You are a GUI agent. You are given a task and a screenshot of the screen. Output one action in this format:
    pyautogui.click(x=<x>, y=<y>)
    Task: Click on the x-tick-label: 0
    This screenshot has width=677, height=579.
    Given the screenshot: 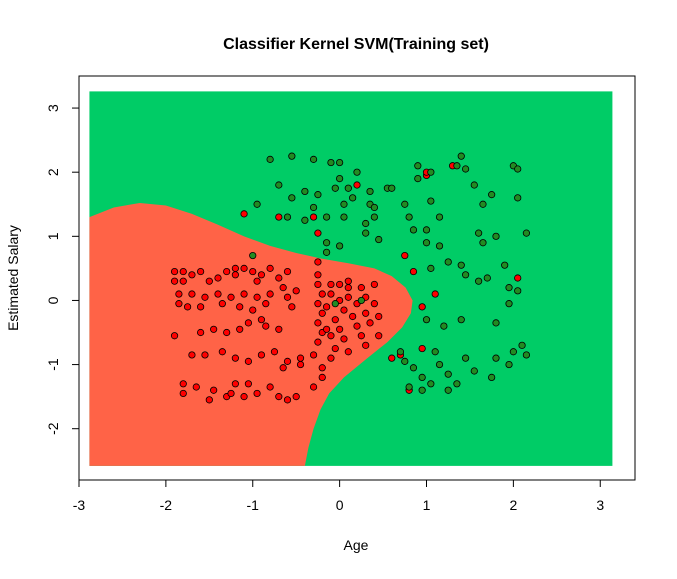 What is the action you would take?
    pyautogui.click(x=340, y=505)
    